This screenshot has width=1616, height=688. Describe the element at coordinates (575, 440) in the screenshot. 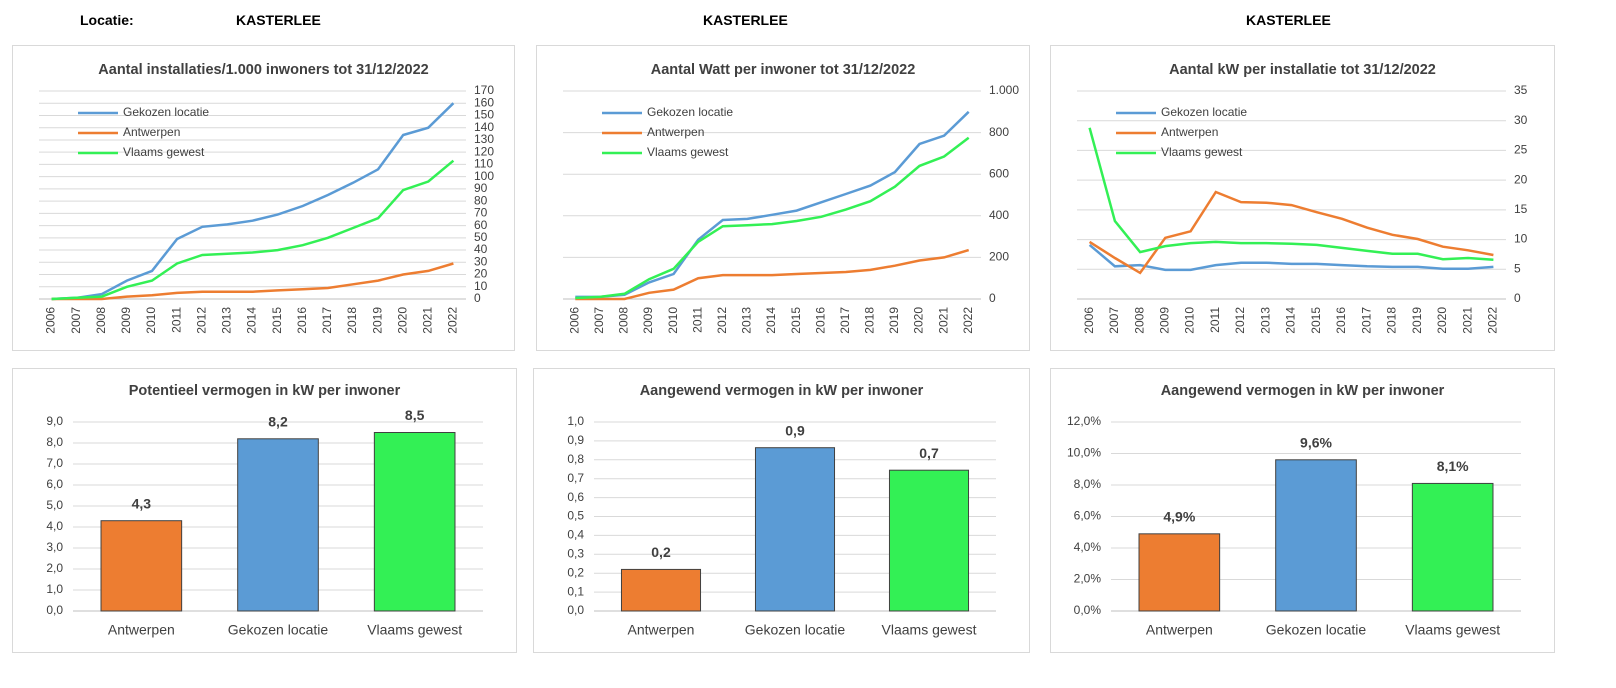

I see `y-tick-label: 0,9` at that location.